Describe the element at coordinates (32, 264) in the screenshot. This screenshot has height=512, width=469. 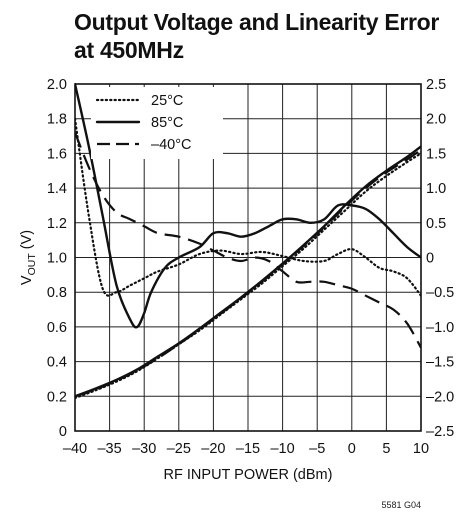
I see `y-axis-label-sub: OUT` at that location.